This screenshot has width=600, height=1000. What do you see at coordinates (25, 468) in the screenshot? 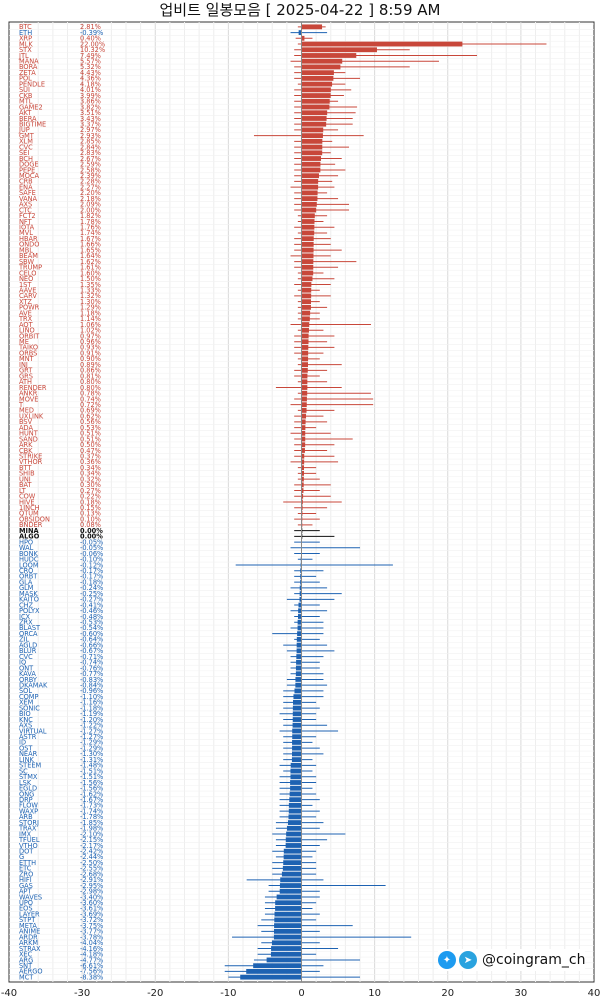
I see `coin-label: BTT` at bounding box center [25, 468].